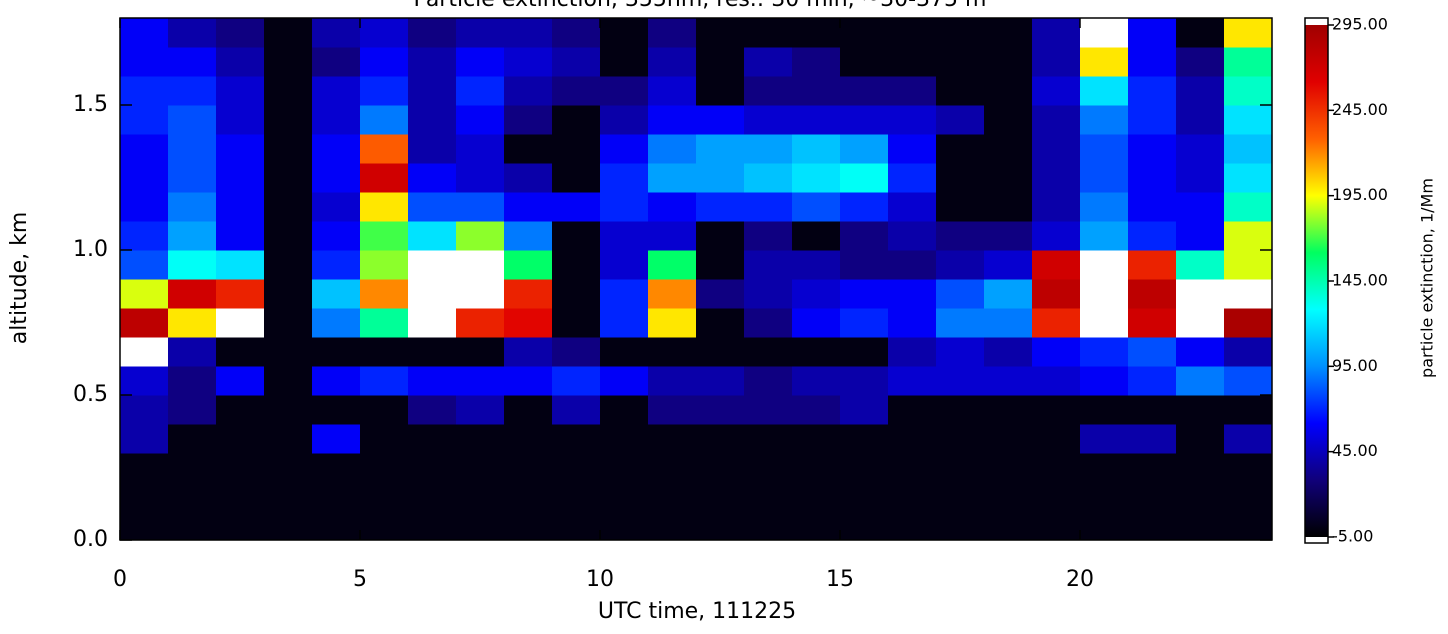  Describe the element at coordinates (697, 611) in the screenshot. I see `x-axis-label: UTC time, 111225` at that location.